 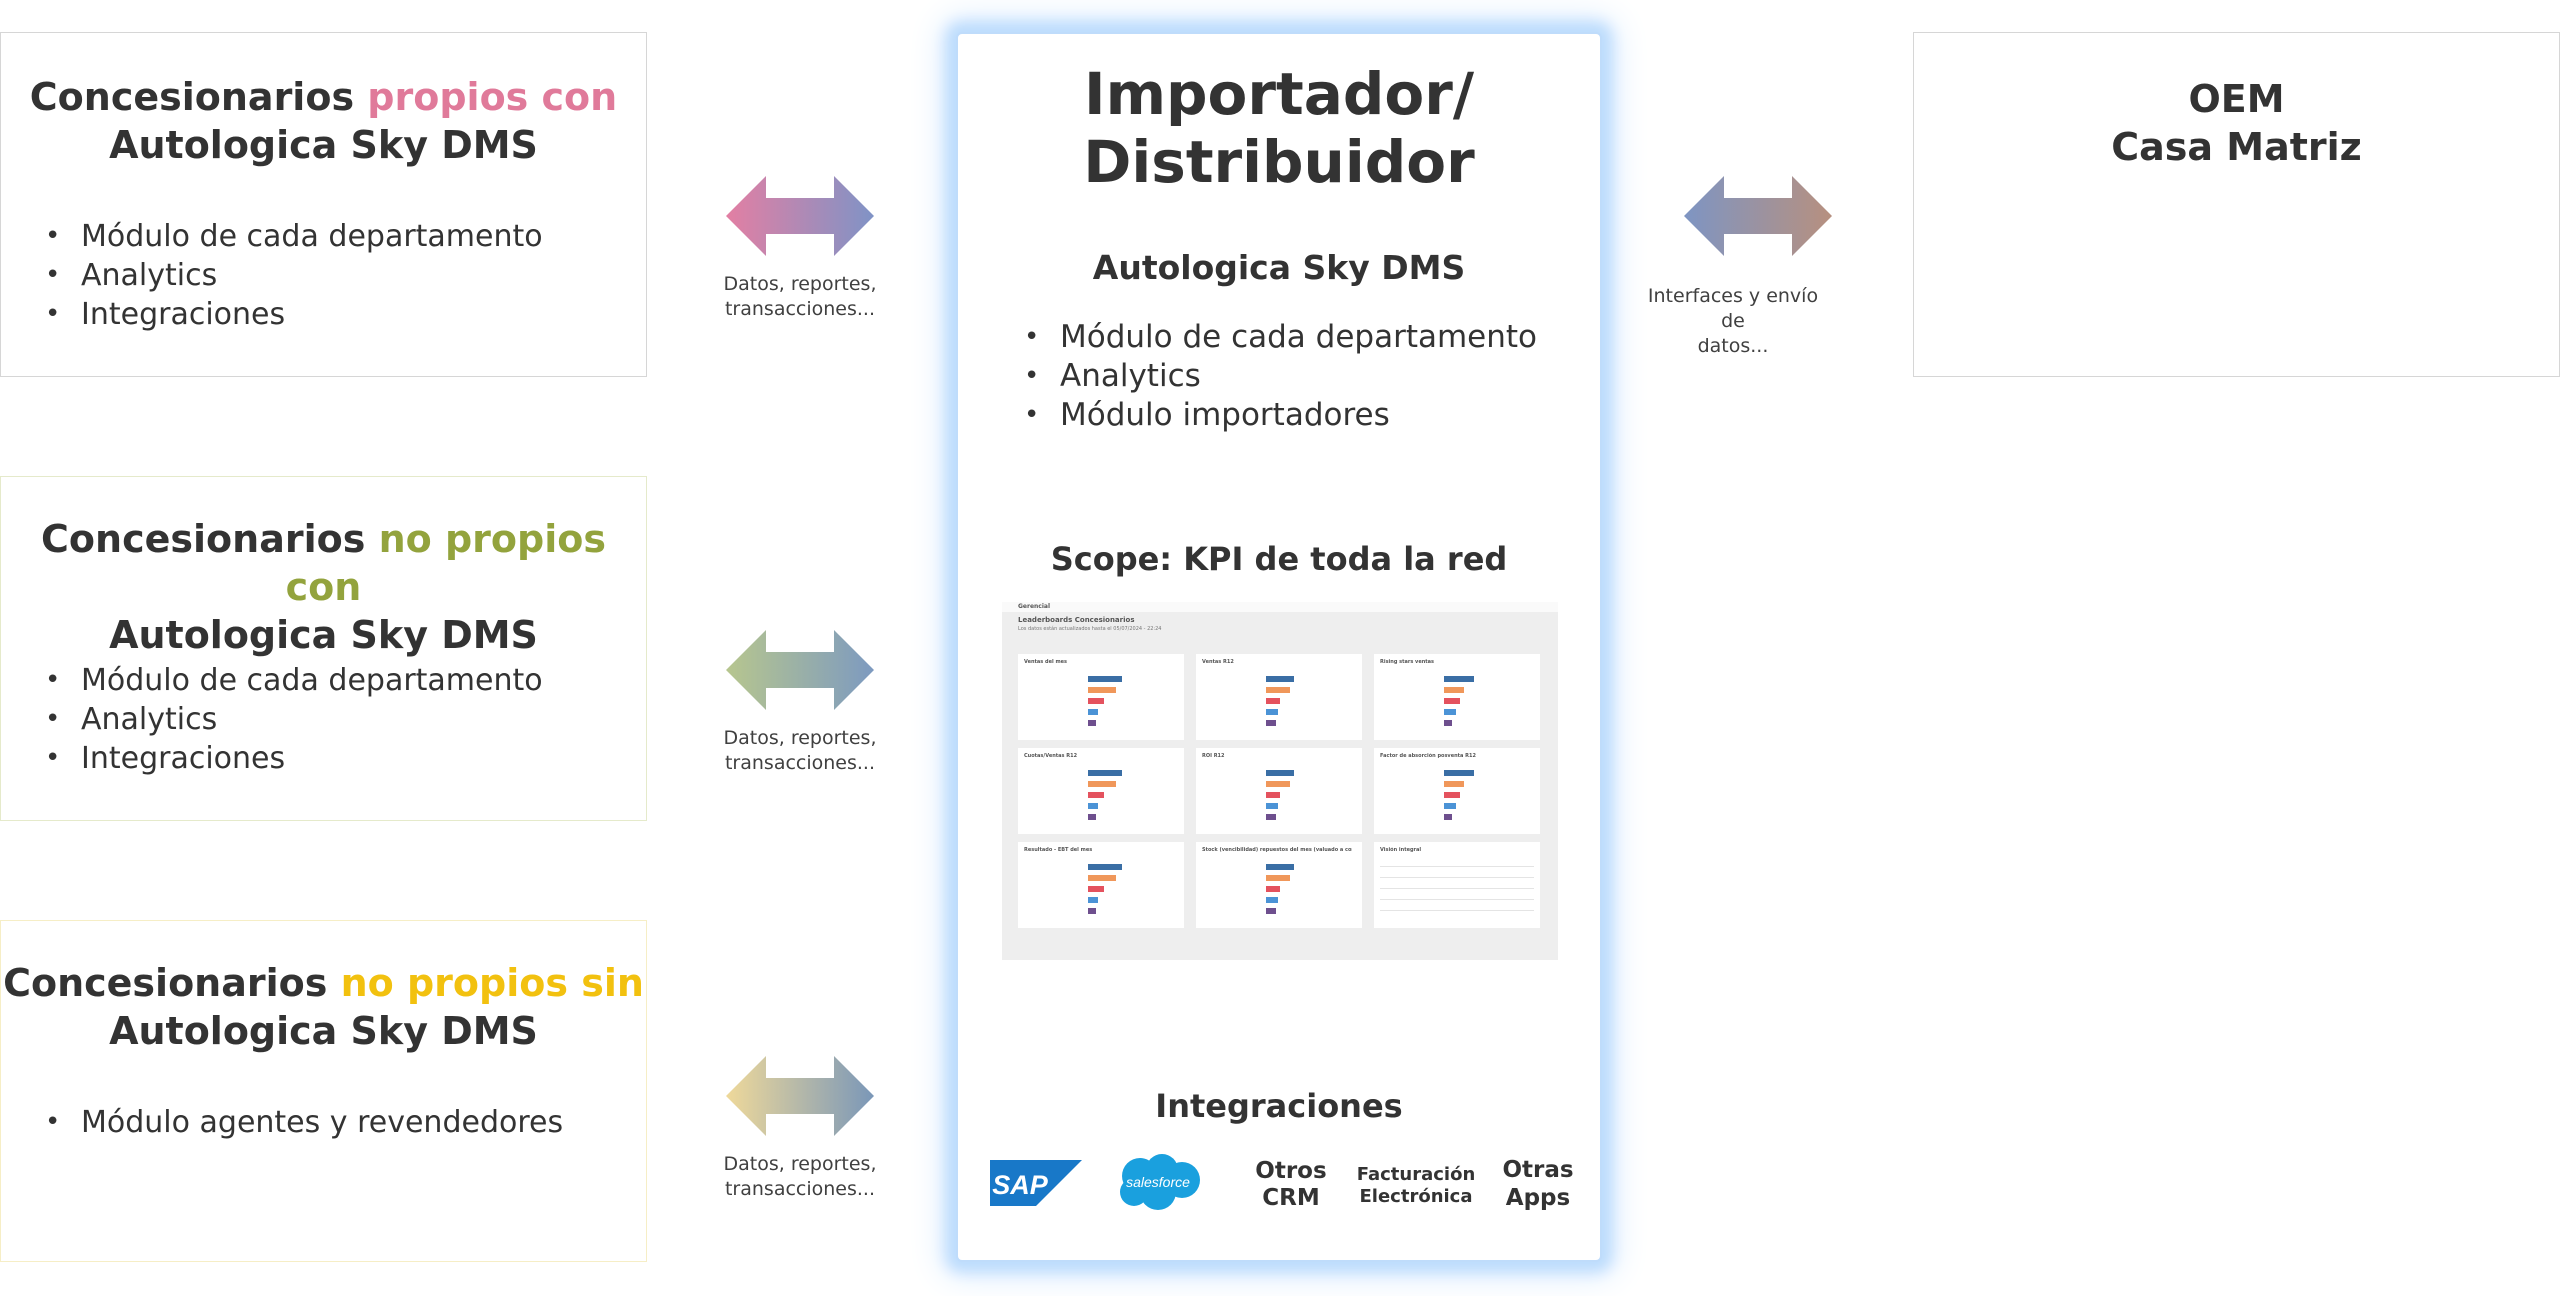 I want to click on logo-text-line: Otras, so click(x=1538, y=1170).